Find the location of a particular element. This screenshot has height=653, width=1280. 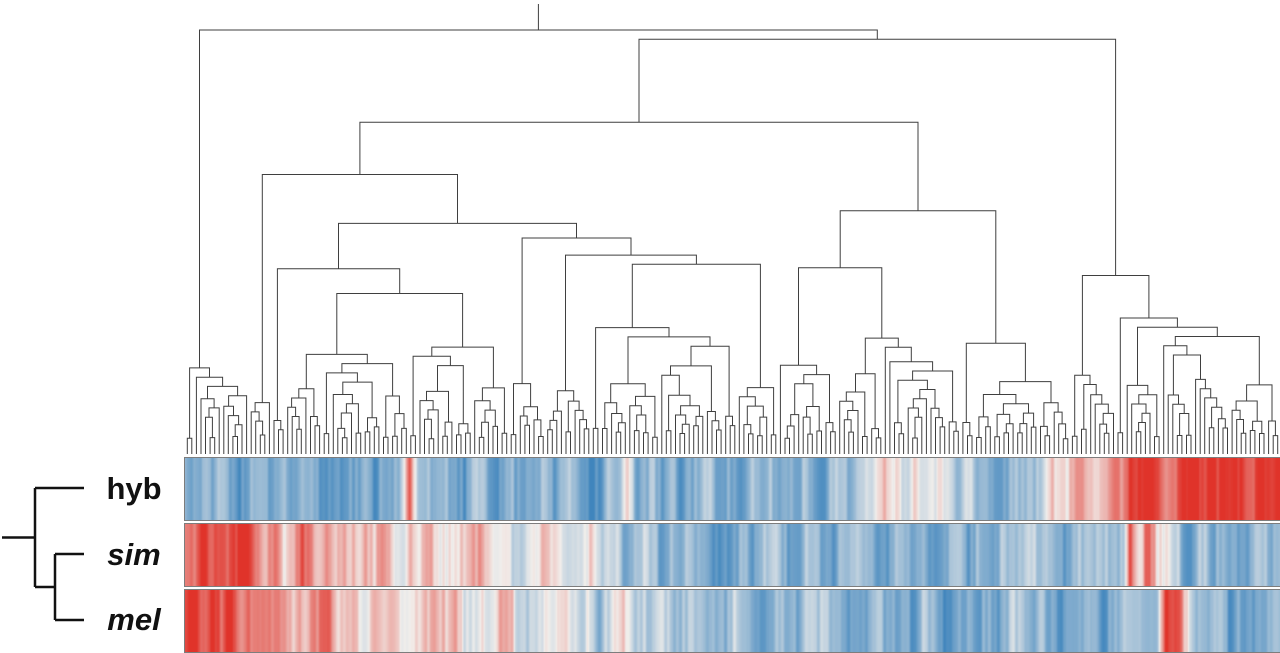

heatmap-row-sim is located at coordinates (732, 555).